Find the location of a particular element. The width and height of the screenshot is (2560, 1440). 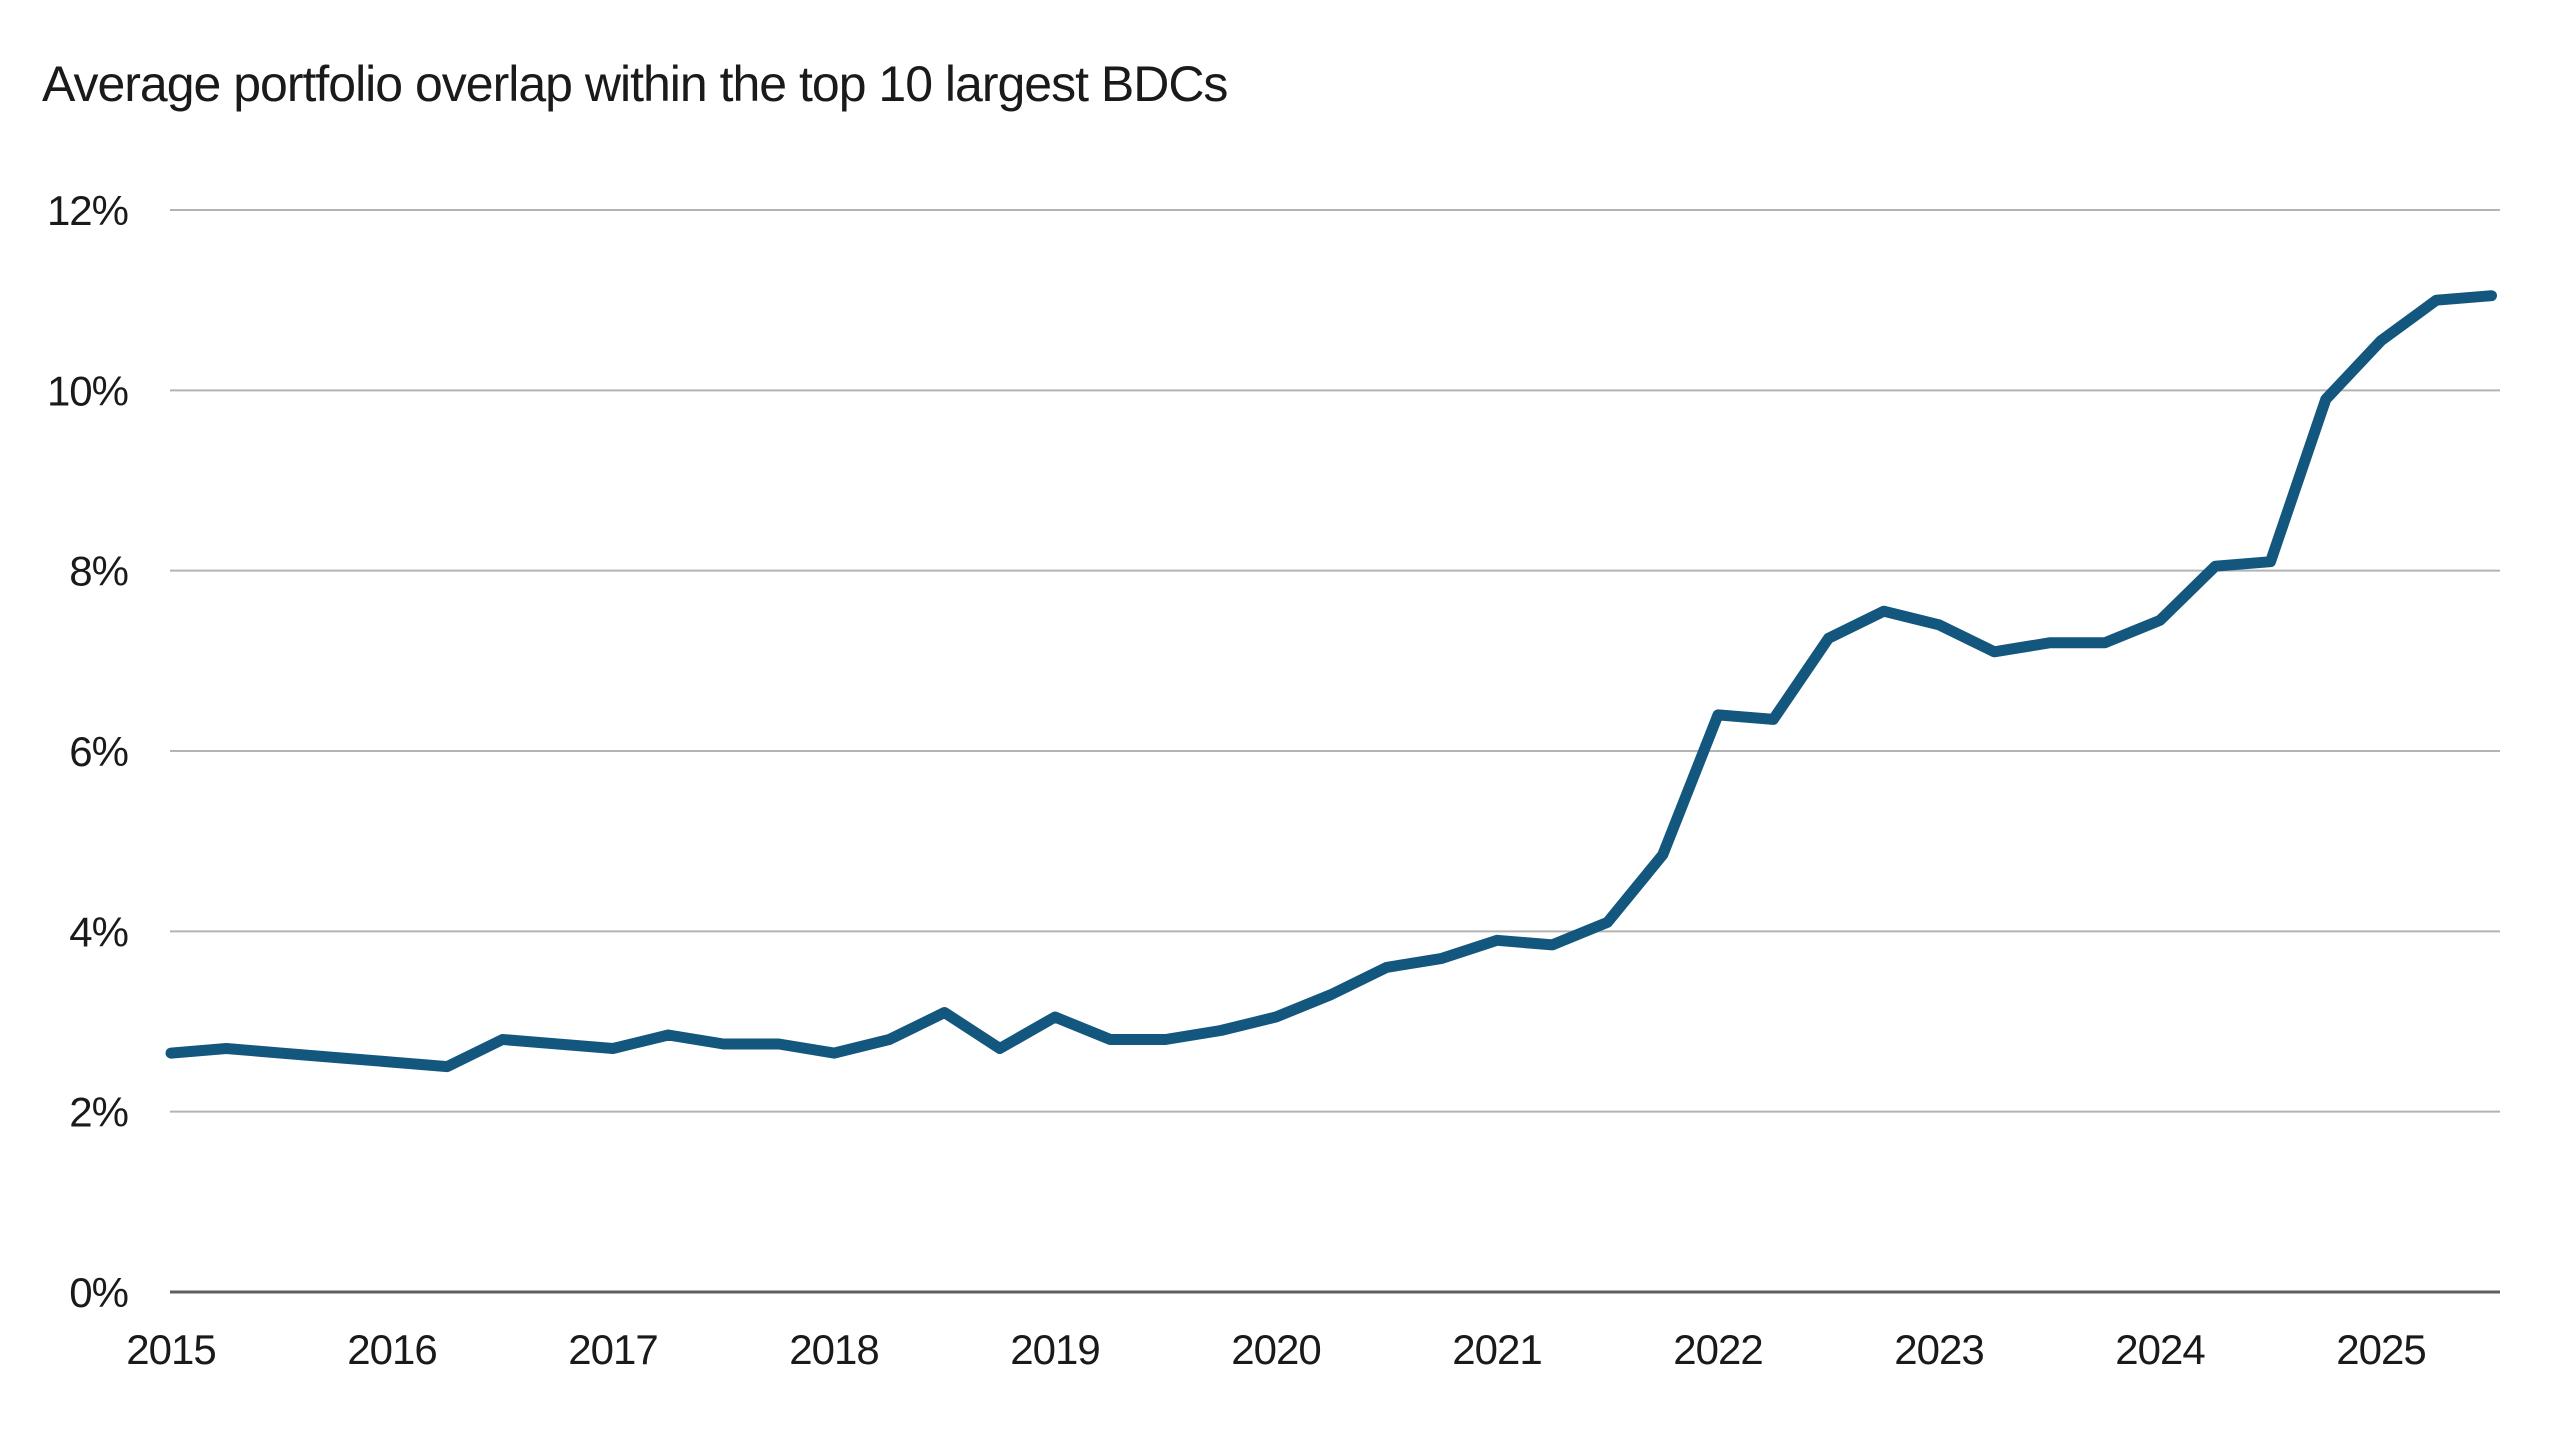

x-tick-label: 2022 is located at coordinates (1717, 1349).